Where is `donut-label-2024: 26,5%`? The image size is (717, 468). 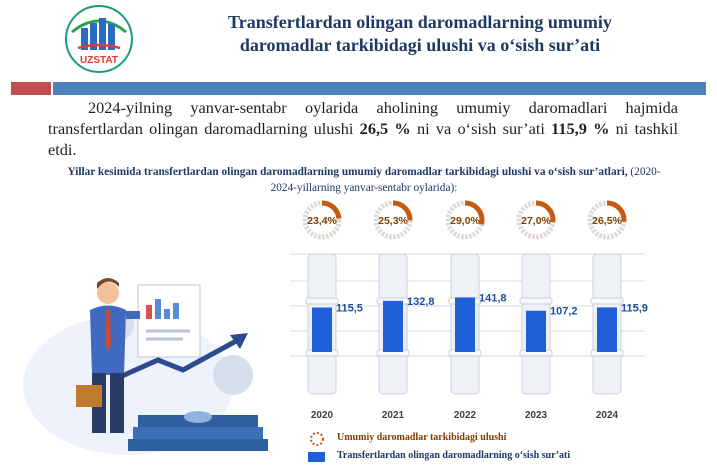
donut-label-2024: 26,5% is located at coordinates (607, 221).